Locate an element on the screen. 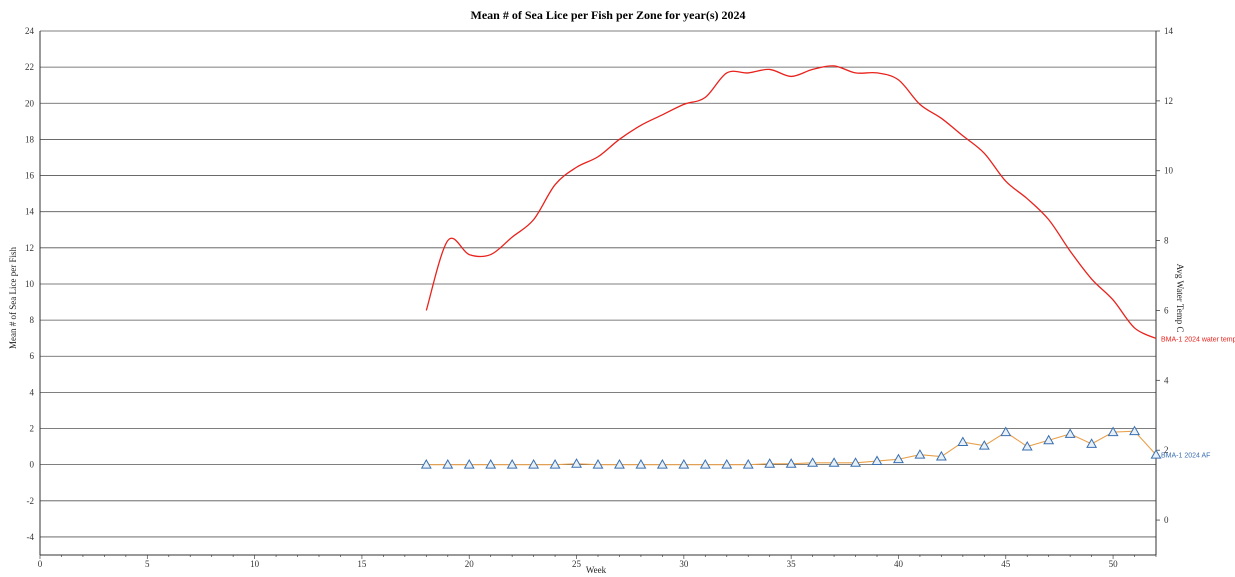 Image resolution: width=1235 pixels, height=577 pixels. y-tick-label: 14 is located at coordinates (30, 212).